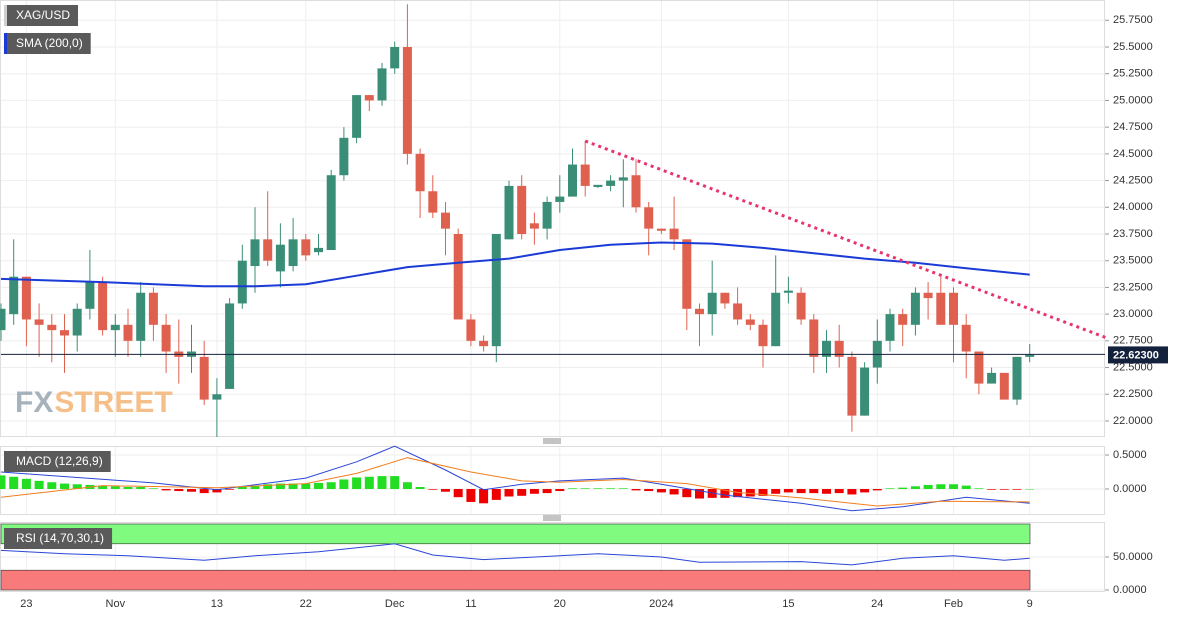 This screenshot has height=617, width=1182. I want to click on y-tick-label: 24.2500, so click(1133, 180).